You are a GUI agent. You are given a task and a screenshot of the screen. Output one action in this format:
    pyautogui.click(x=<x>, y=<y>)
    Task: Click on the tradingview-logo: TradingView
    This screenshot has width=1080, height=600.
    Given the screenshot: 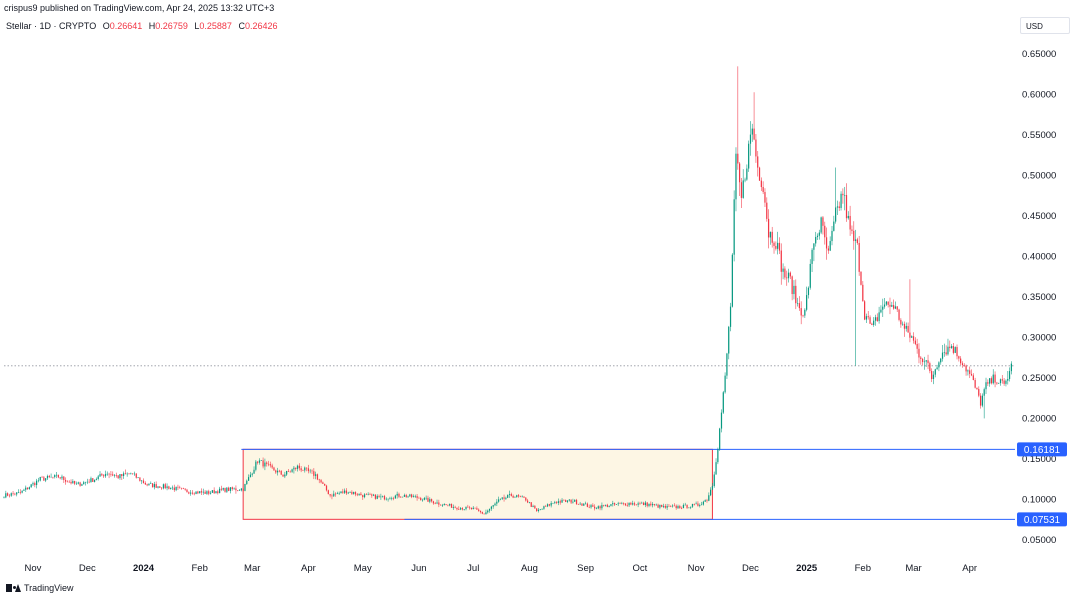 What is the action you would take?
    pyautogui.click(x=40, y=588)
    